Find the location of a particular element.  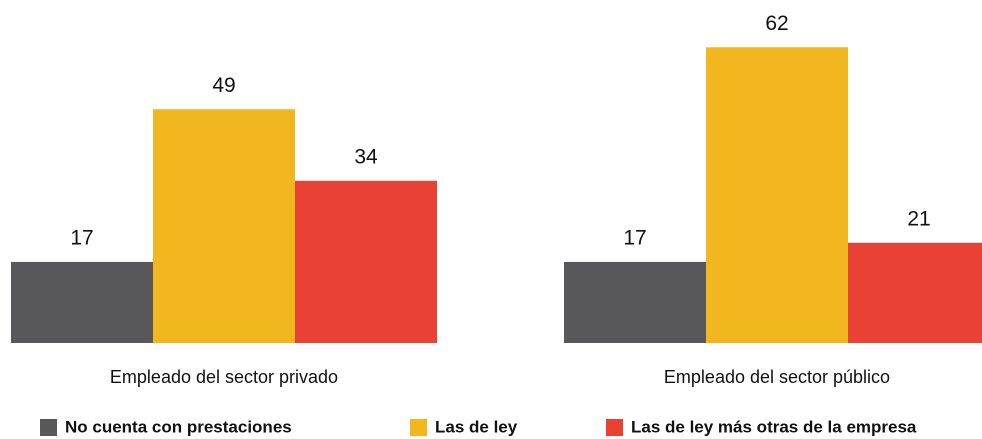

value-label: 49 is located at coordinates (223, 85).